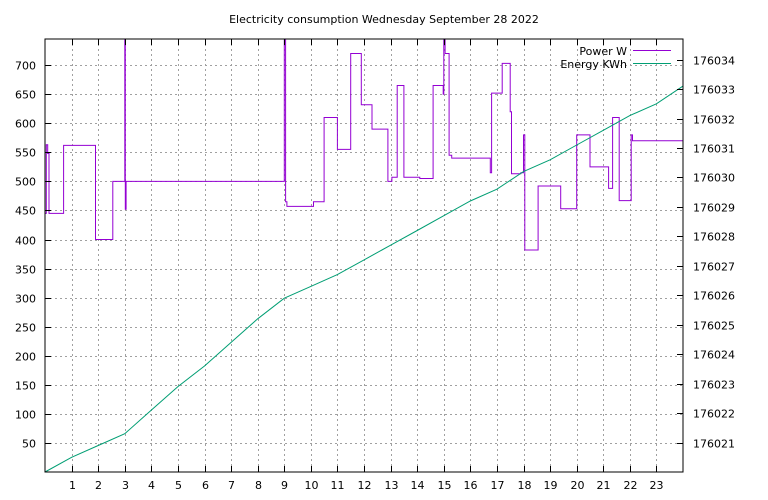  What do you see at coordinates (284, 485) in the screenshot?
I see `x-tick-label: 9` at bounding box center [284, 485].